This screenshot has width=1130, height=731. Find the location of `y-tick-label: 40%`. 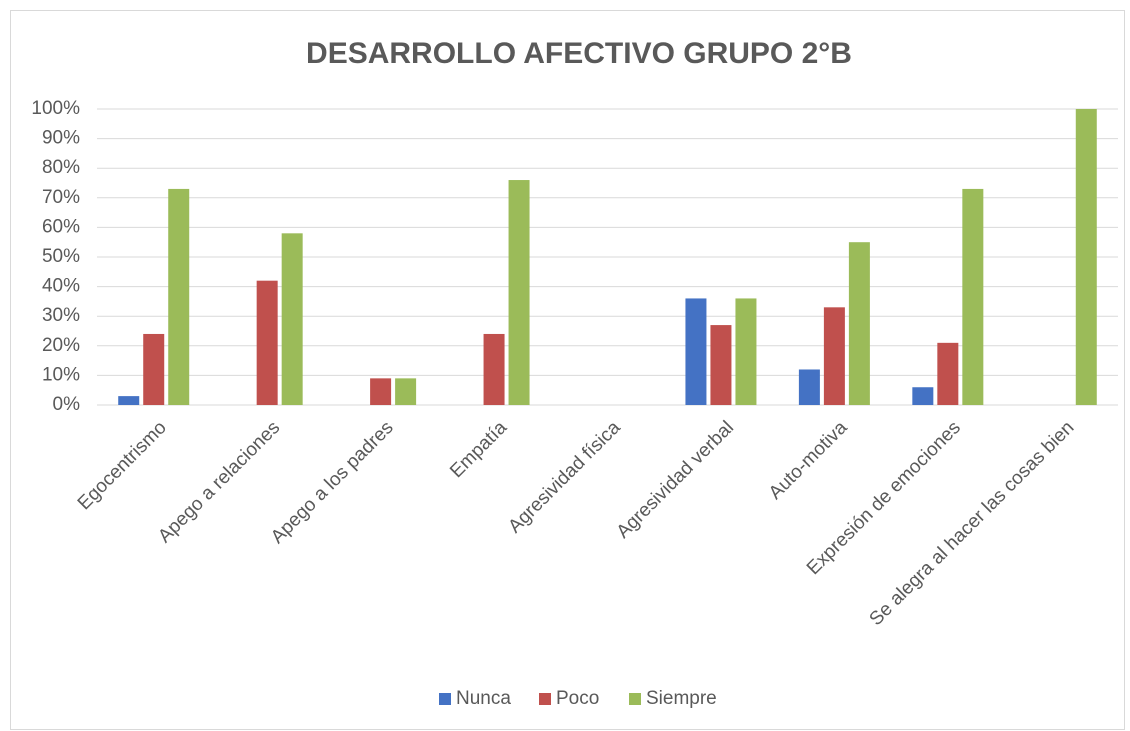

y-tick-label: 40% is located at coordinates (61, 286).